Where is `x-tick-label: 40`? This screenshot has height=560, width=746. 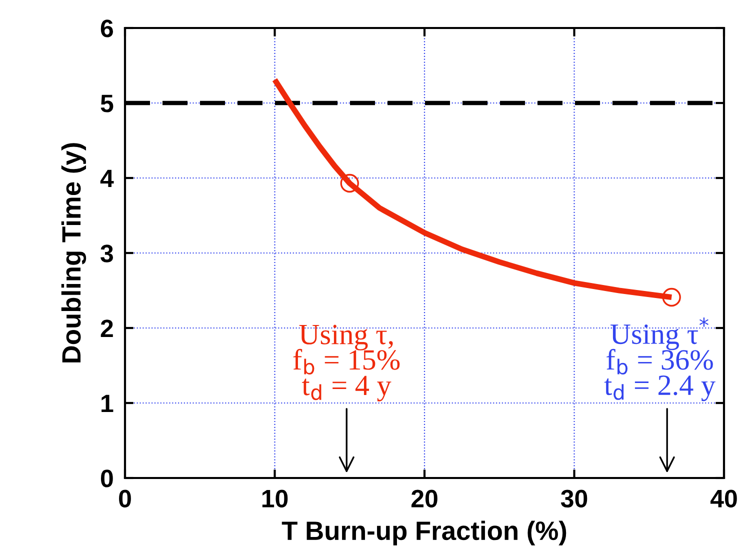 x-tick-label: 40 is located at coordinates (723, 499).